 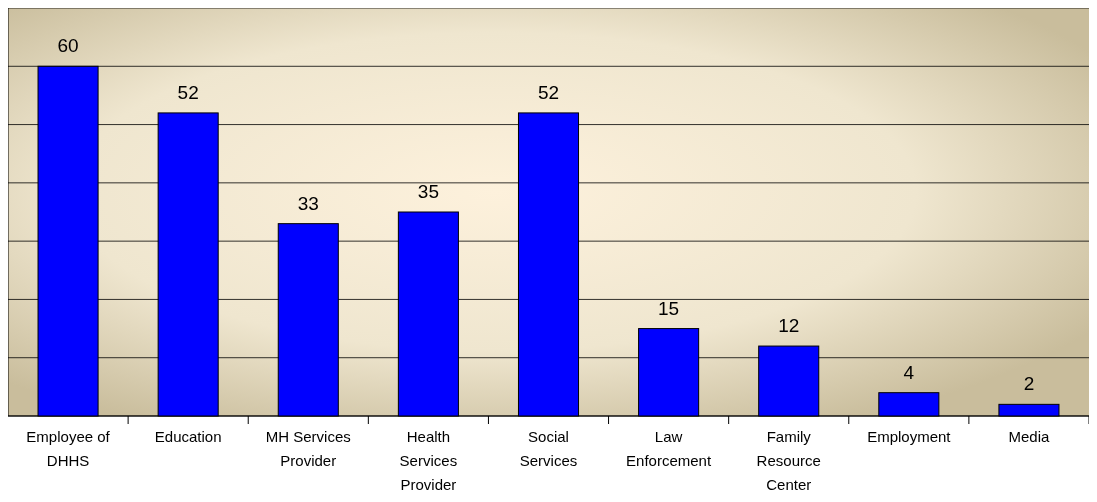 What do you see at coordinates (428, 460) in the screenshot?
I see `x-tick-label: Health Services Provider` at bounding box center [428, 460].